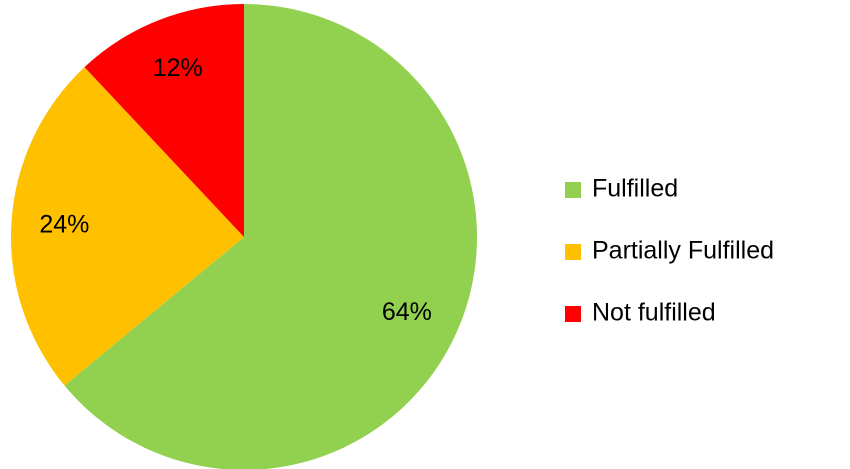  Describe the element at coordinates (164, 120) in the screenshot. I see `pie-slice` at that location.